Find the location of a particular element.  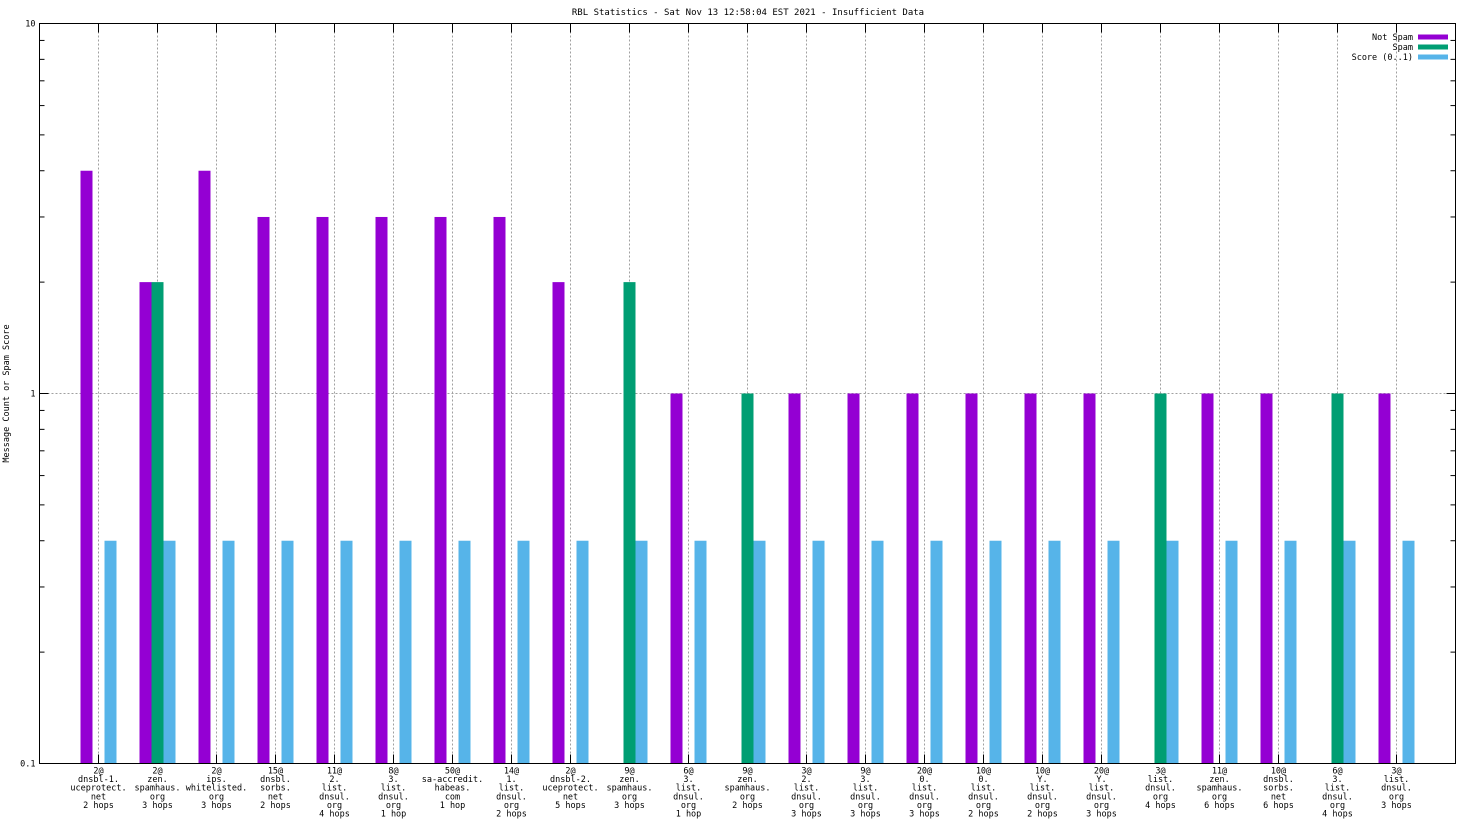

x-tick-label: 20@ Y. list. dnsul. org 3 hops is located at coordinates (1101, 793).